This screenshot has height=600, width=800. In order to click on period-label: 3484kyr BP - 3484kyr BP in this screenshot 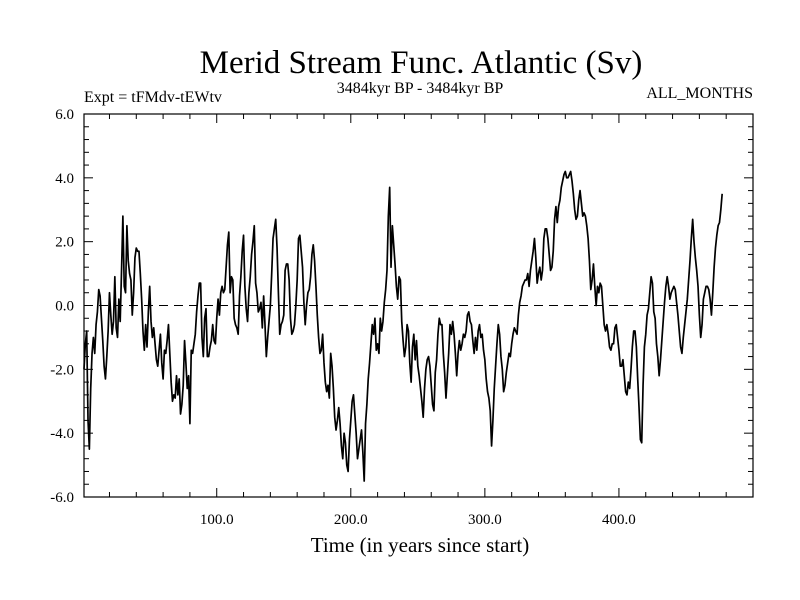, I will do `click(420, 88)`.